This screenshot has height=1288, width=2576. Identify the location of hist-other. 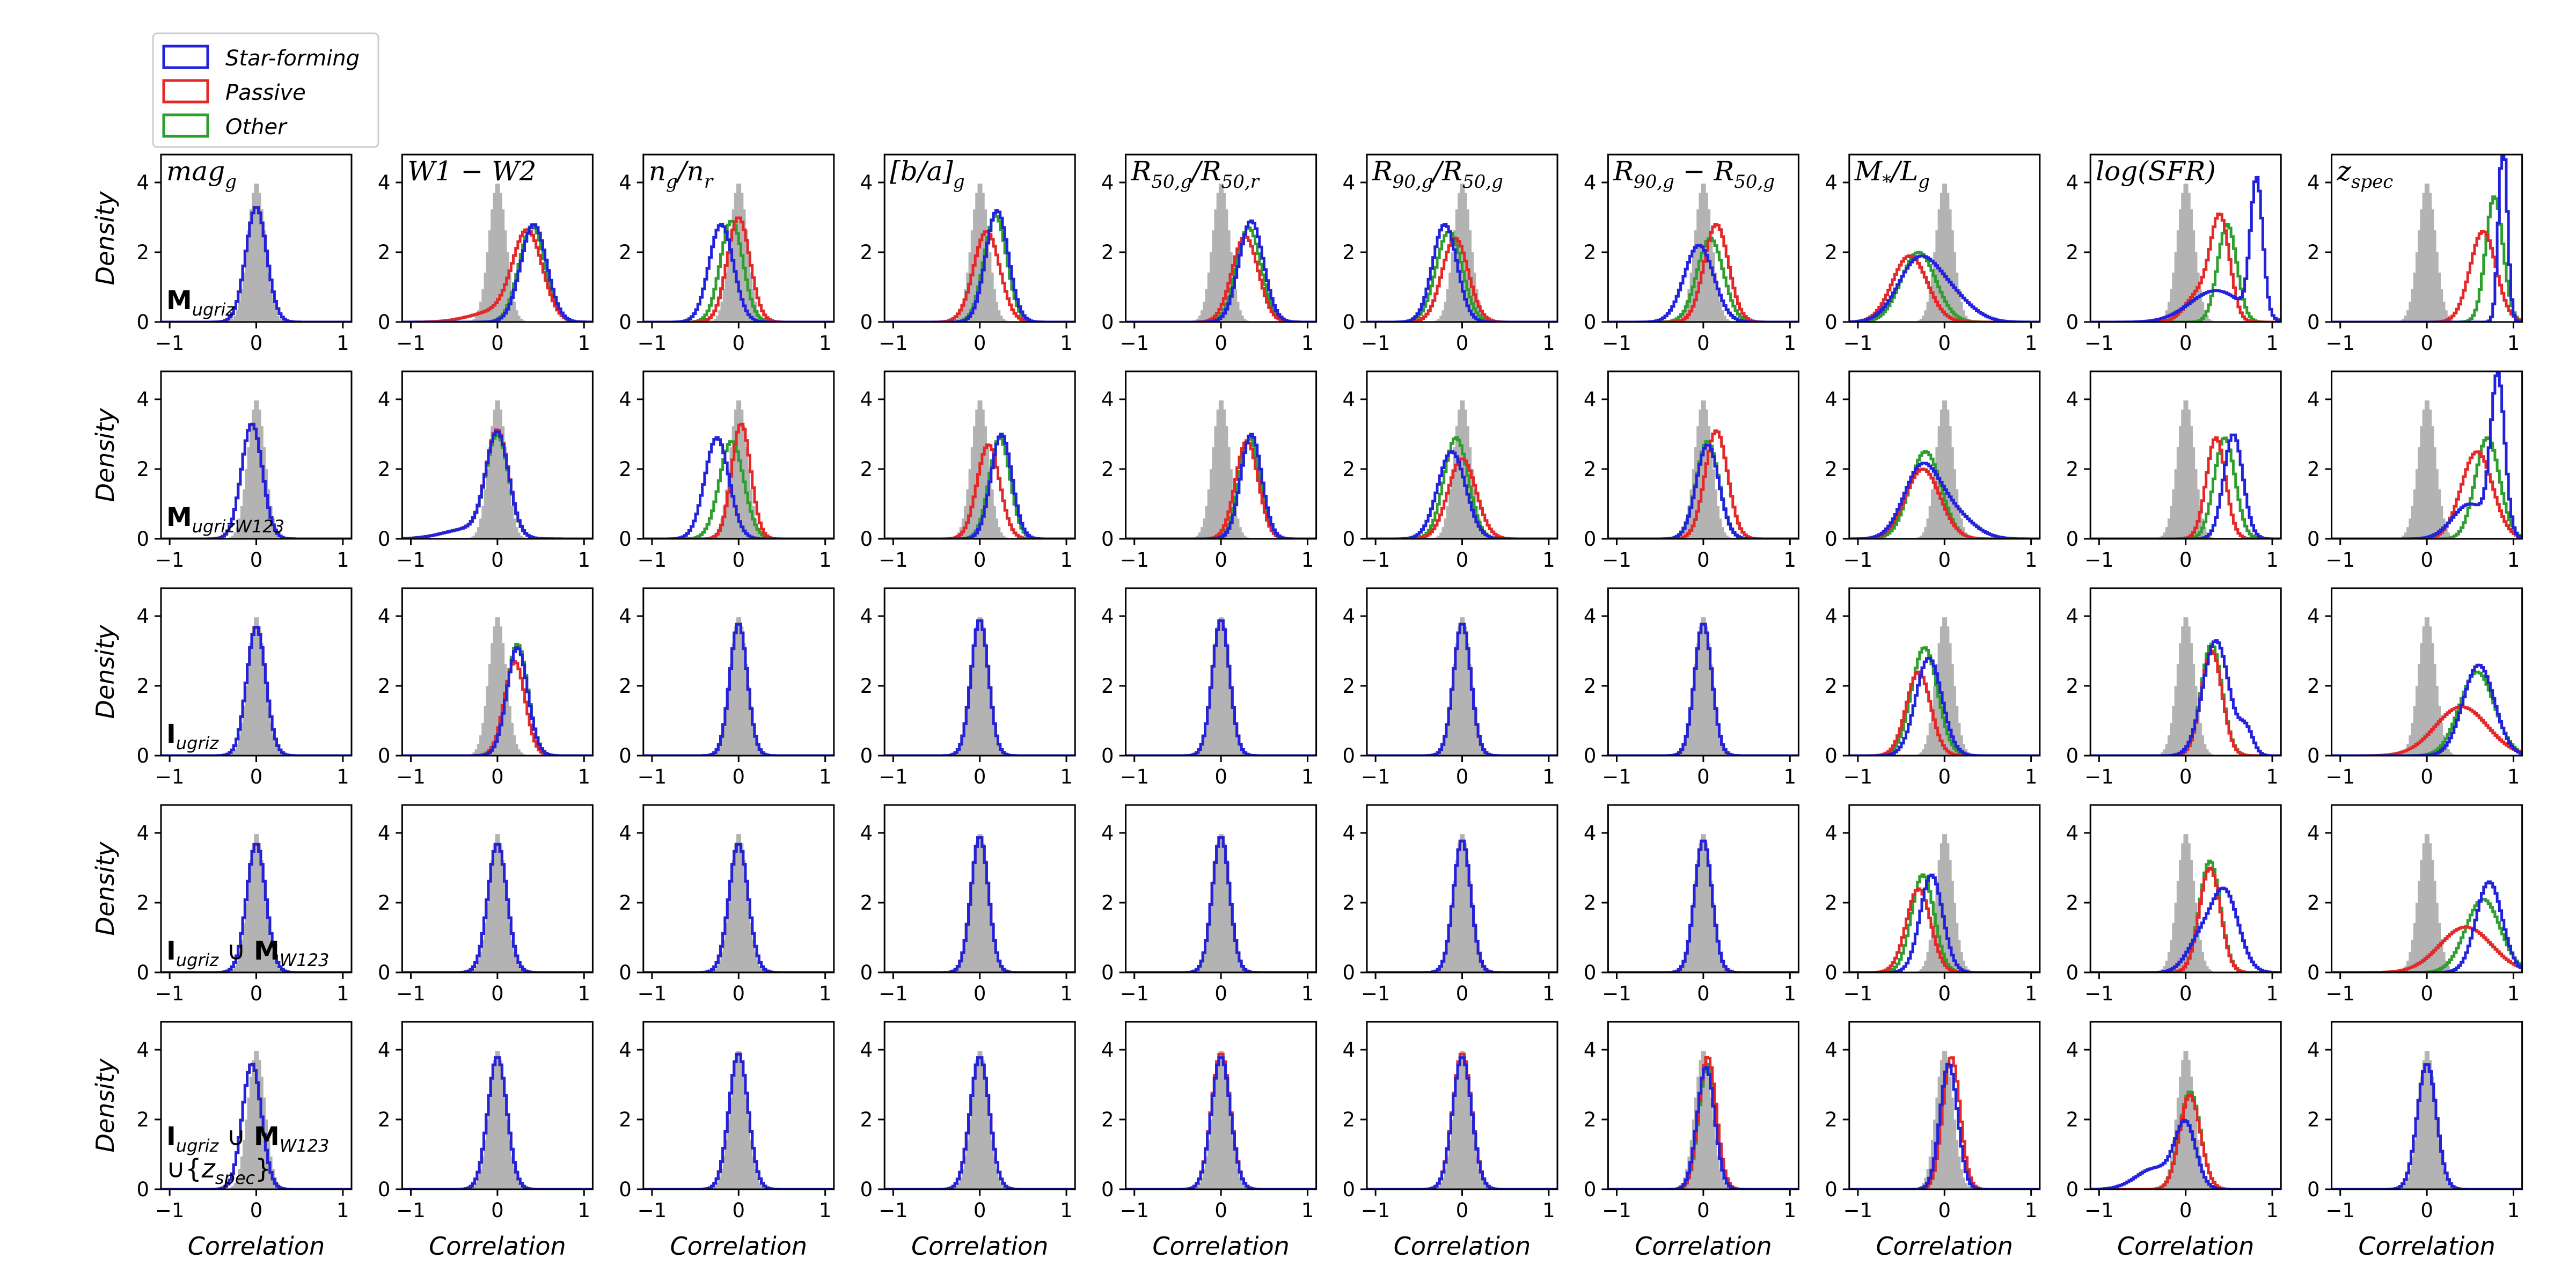
(2426, 487).